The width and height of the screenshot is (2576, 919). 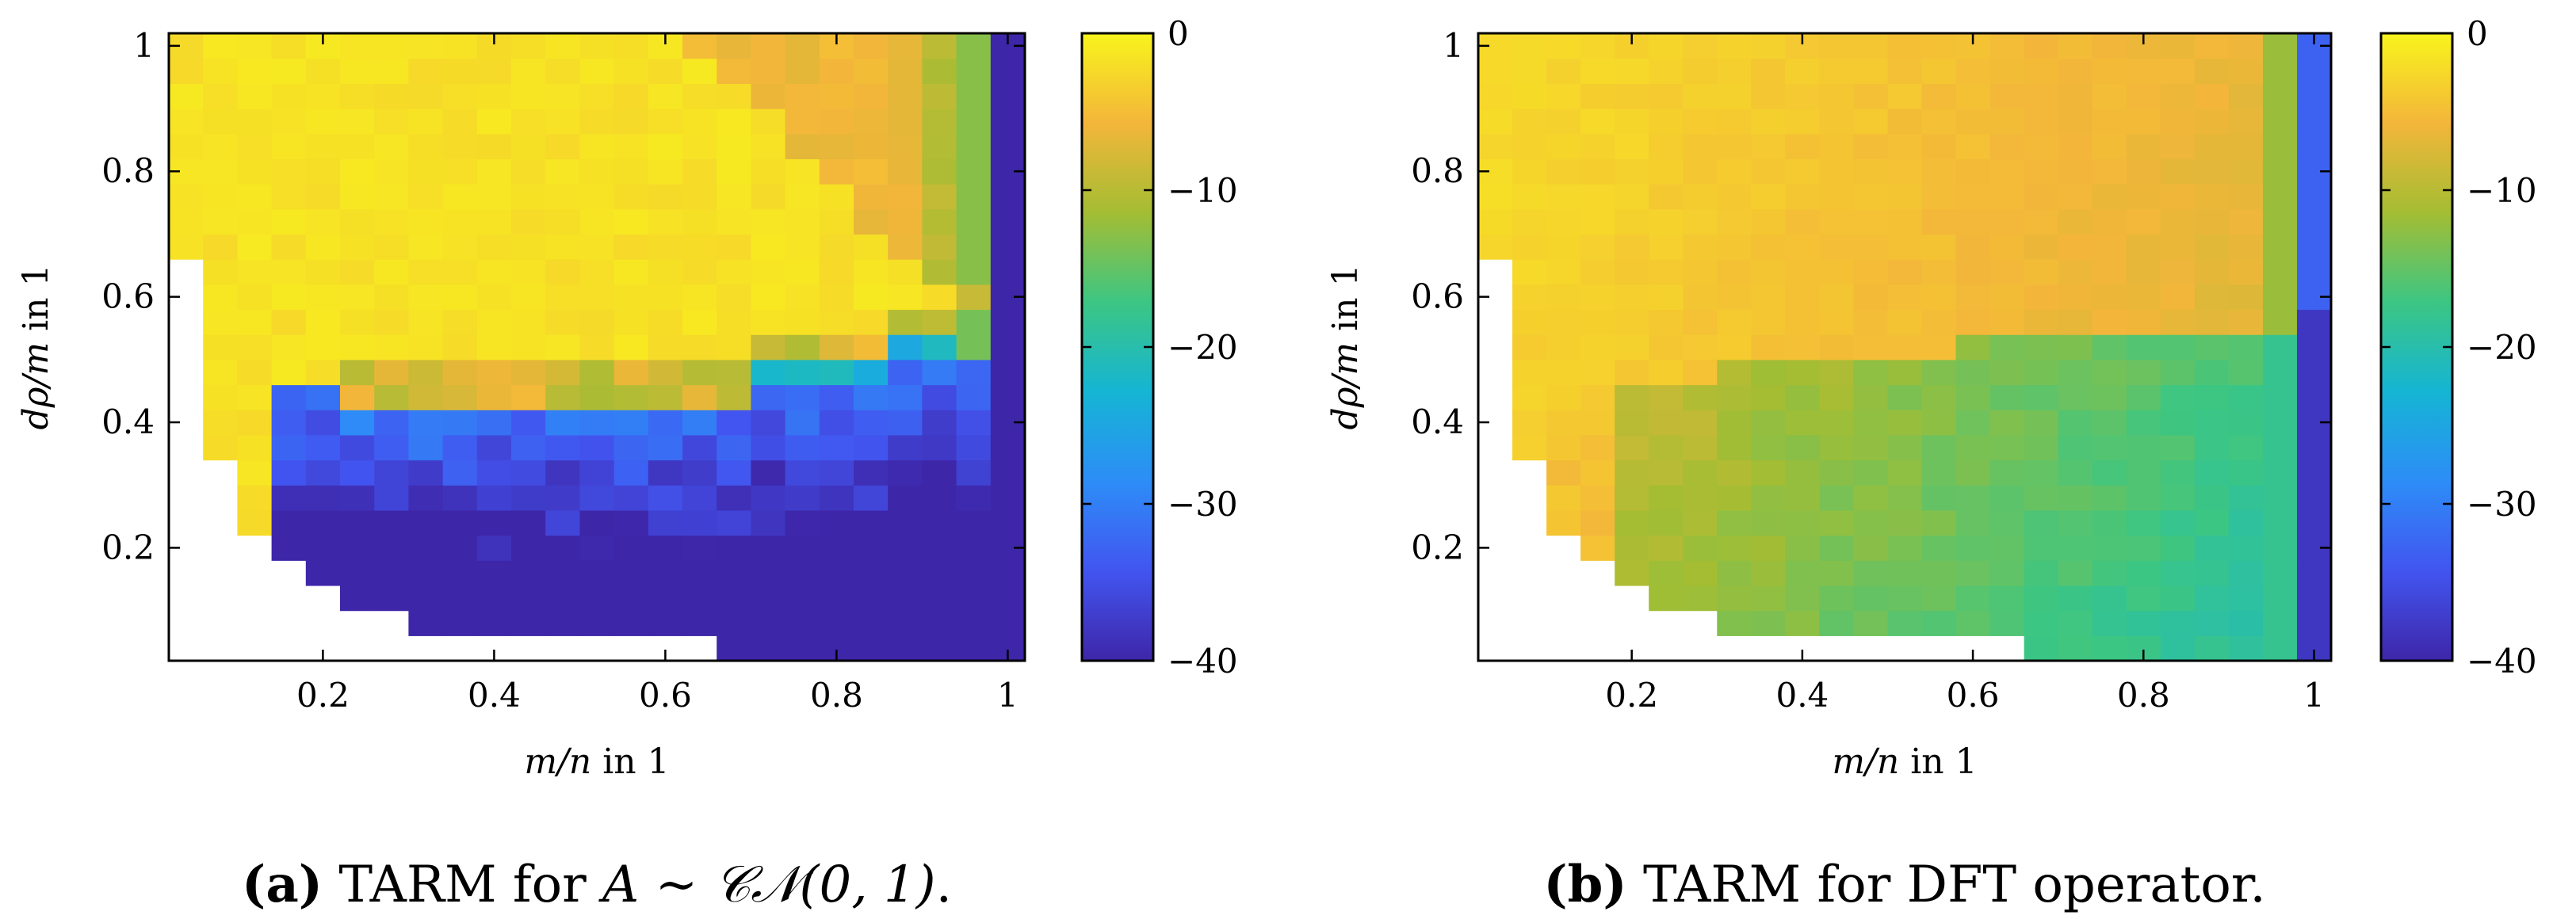 What do you see at coordinates (596, 762) in the screenshot?
I see `xlabel-a: m/n in 1` at bounding box center [596, 762].